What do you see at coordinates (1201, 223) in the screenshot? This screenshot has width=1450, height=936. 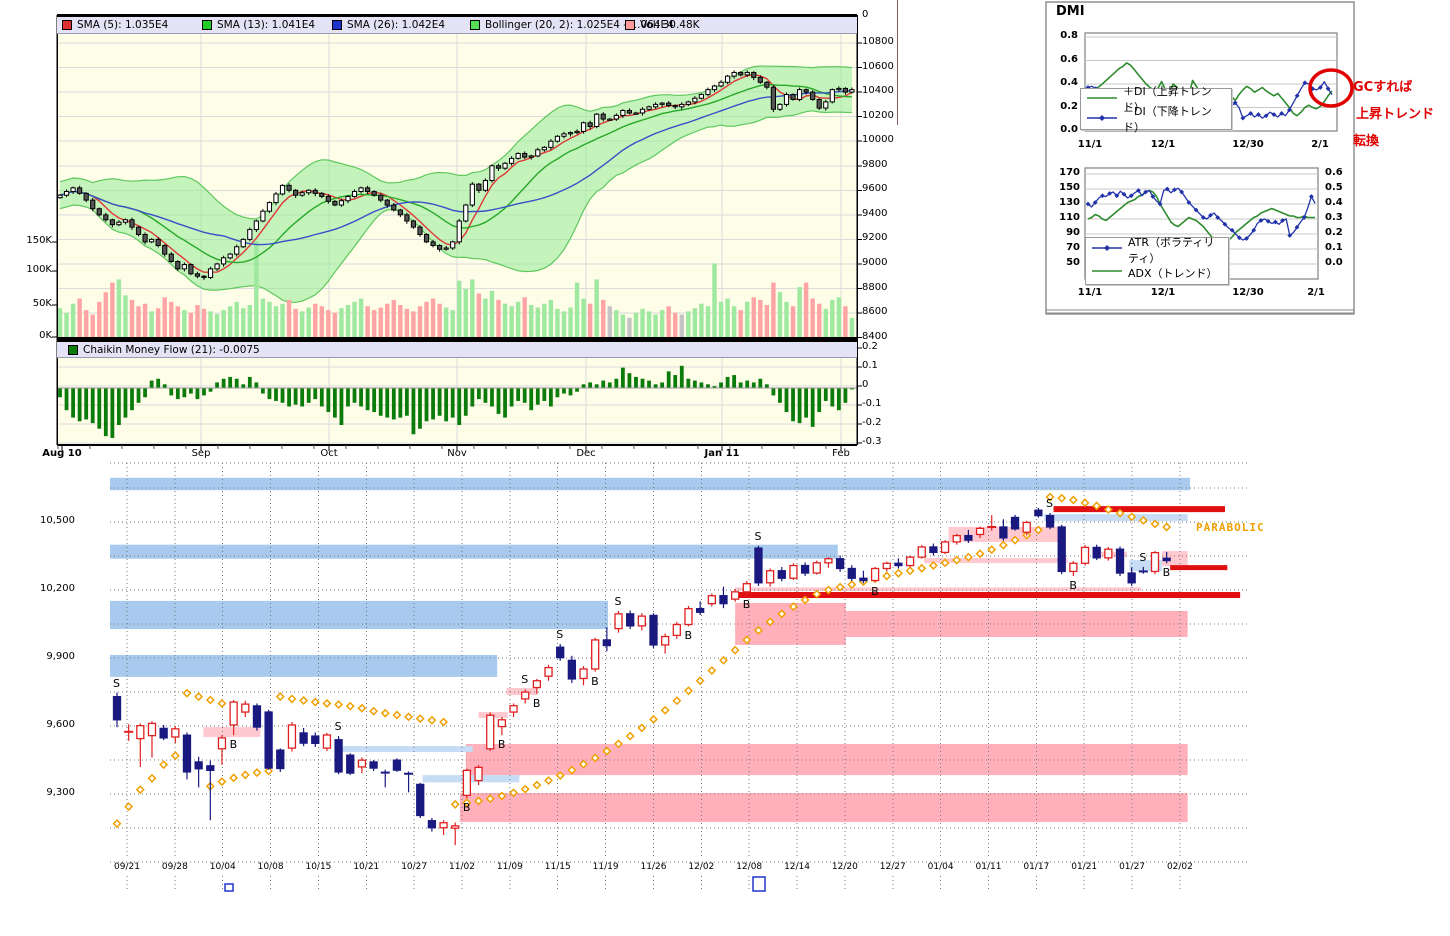 I see `atr-adx-panel` at bounding box center [1201, 223].